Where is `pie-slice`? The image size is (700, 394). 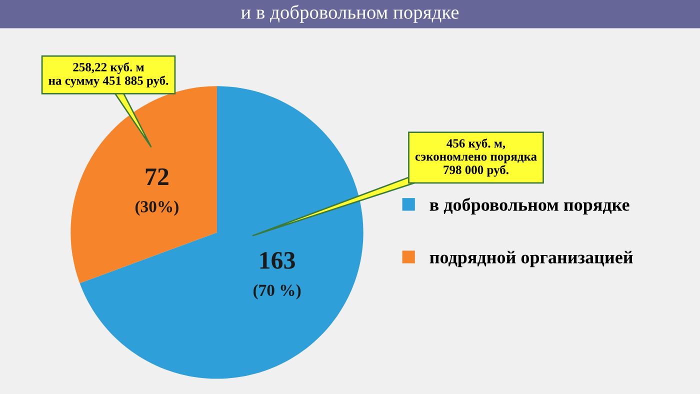
pie-slice is located at coordinates (143, 185).